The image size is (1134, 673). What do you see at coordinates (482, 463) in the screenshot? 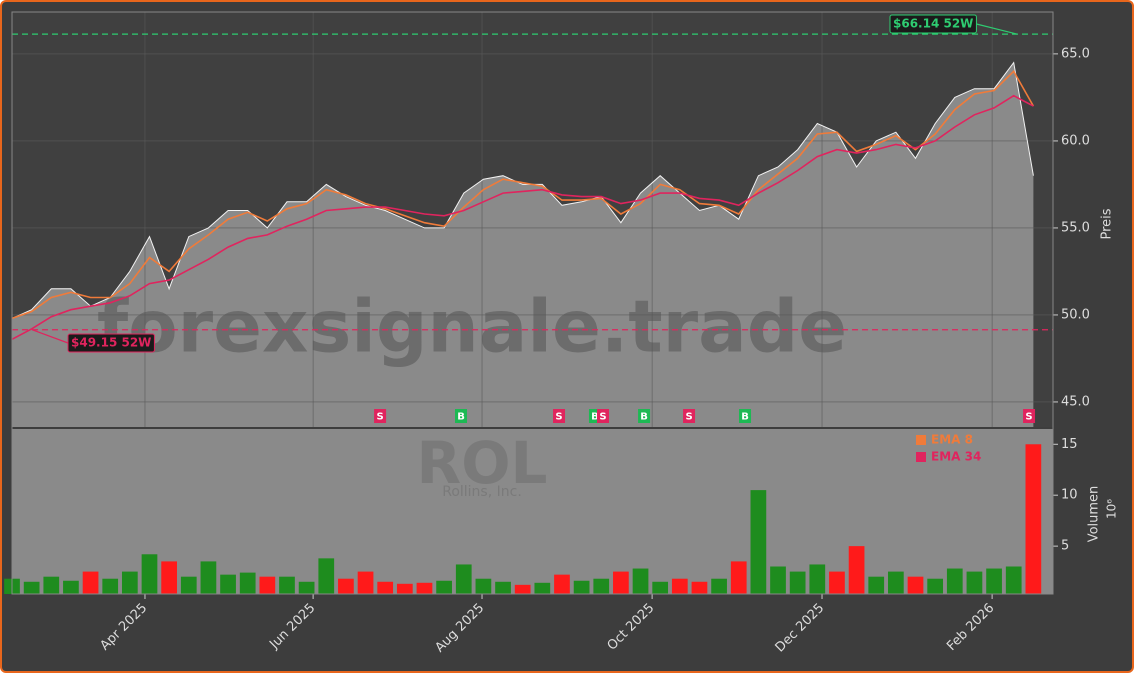
I see `symbol-watermark: ROL` at bounding box center [482, 463].